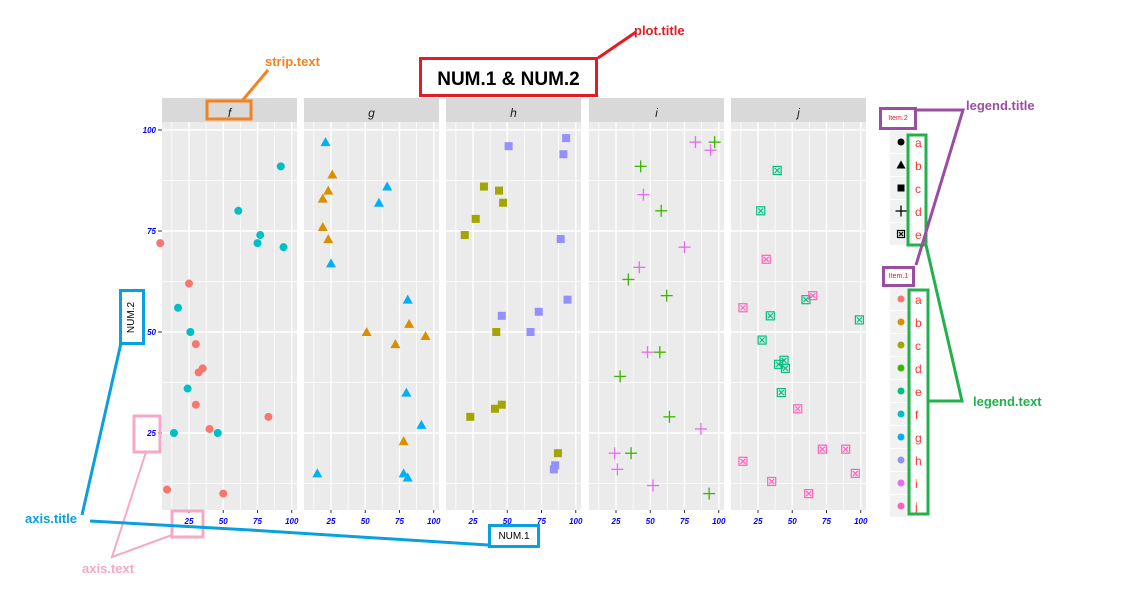  What do you see at coordinates (513, 110) in the screenshot?
I see `strip-h` at bounding box center [513, 110].